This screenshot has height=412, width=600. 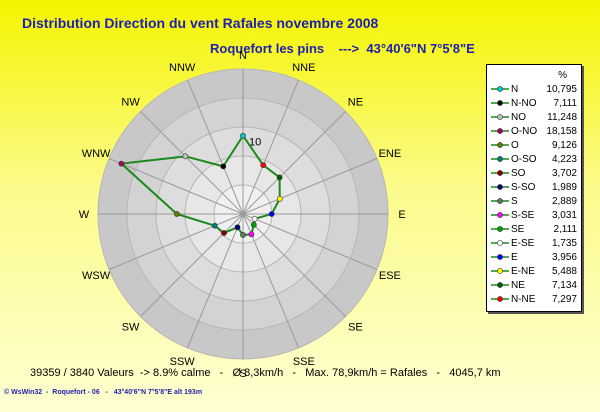 I want to click on legend-unit: %, so click(x=562, y=75).